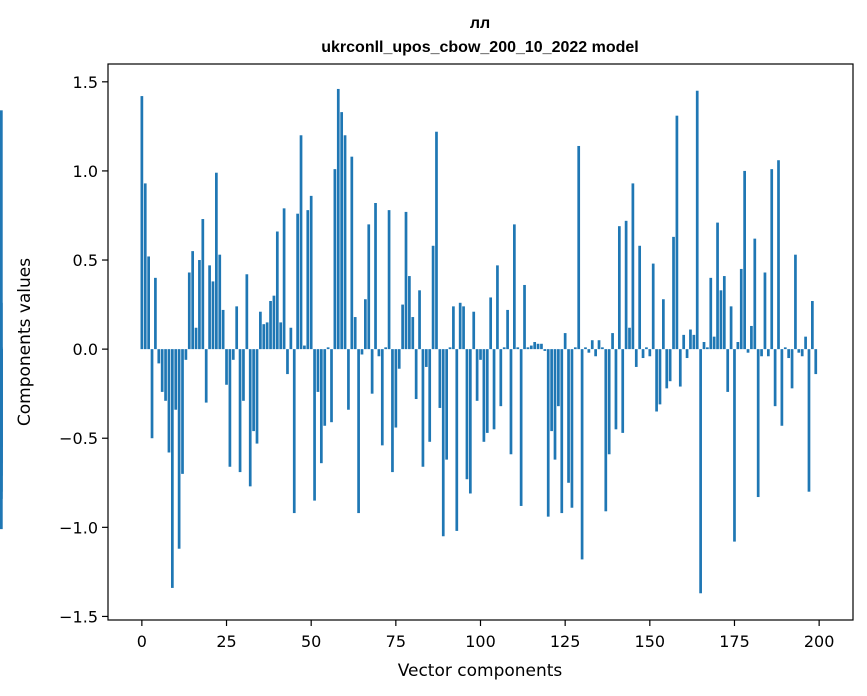 This screenshot has width=867, height=696. Describe the element at coordinates (85, 171) in the screenshot. I see `y-tick-label-5: 1.0` at that location.